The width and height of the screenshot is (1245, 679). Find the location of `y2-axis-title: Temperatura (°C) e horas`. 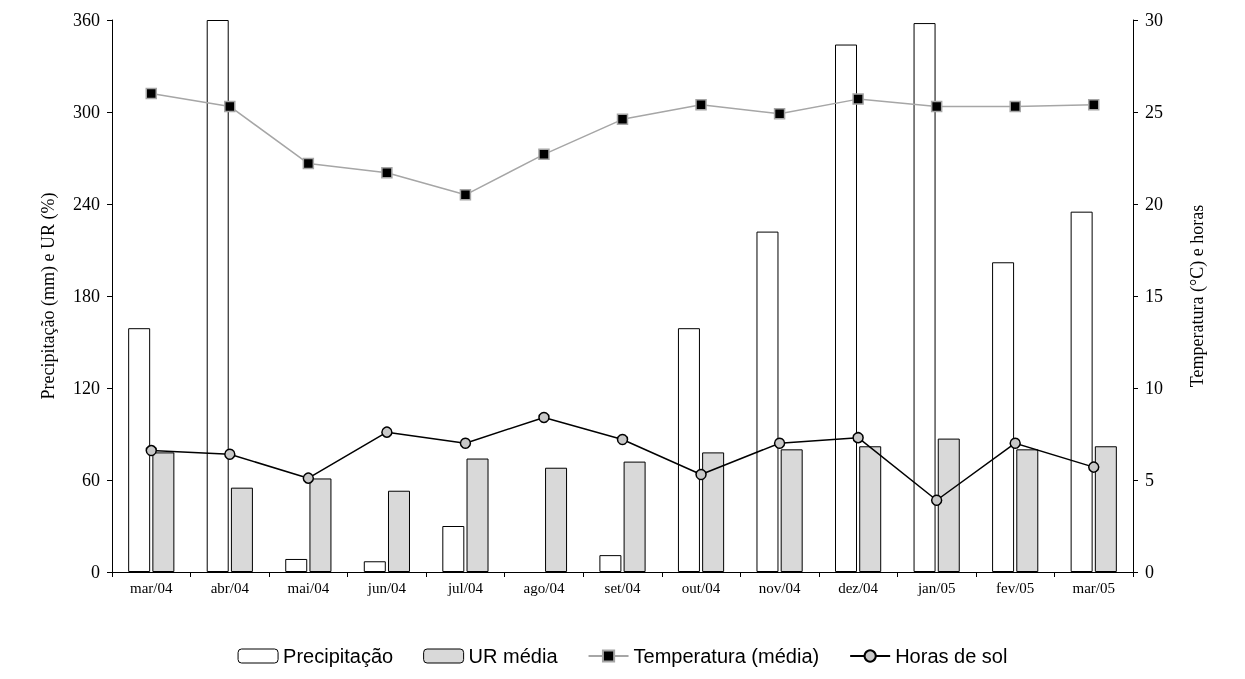

y2-axis-title: Temperatura (°C) e horas is located at coordinates (1197, 296).